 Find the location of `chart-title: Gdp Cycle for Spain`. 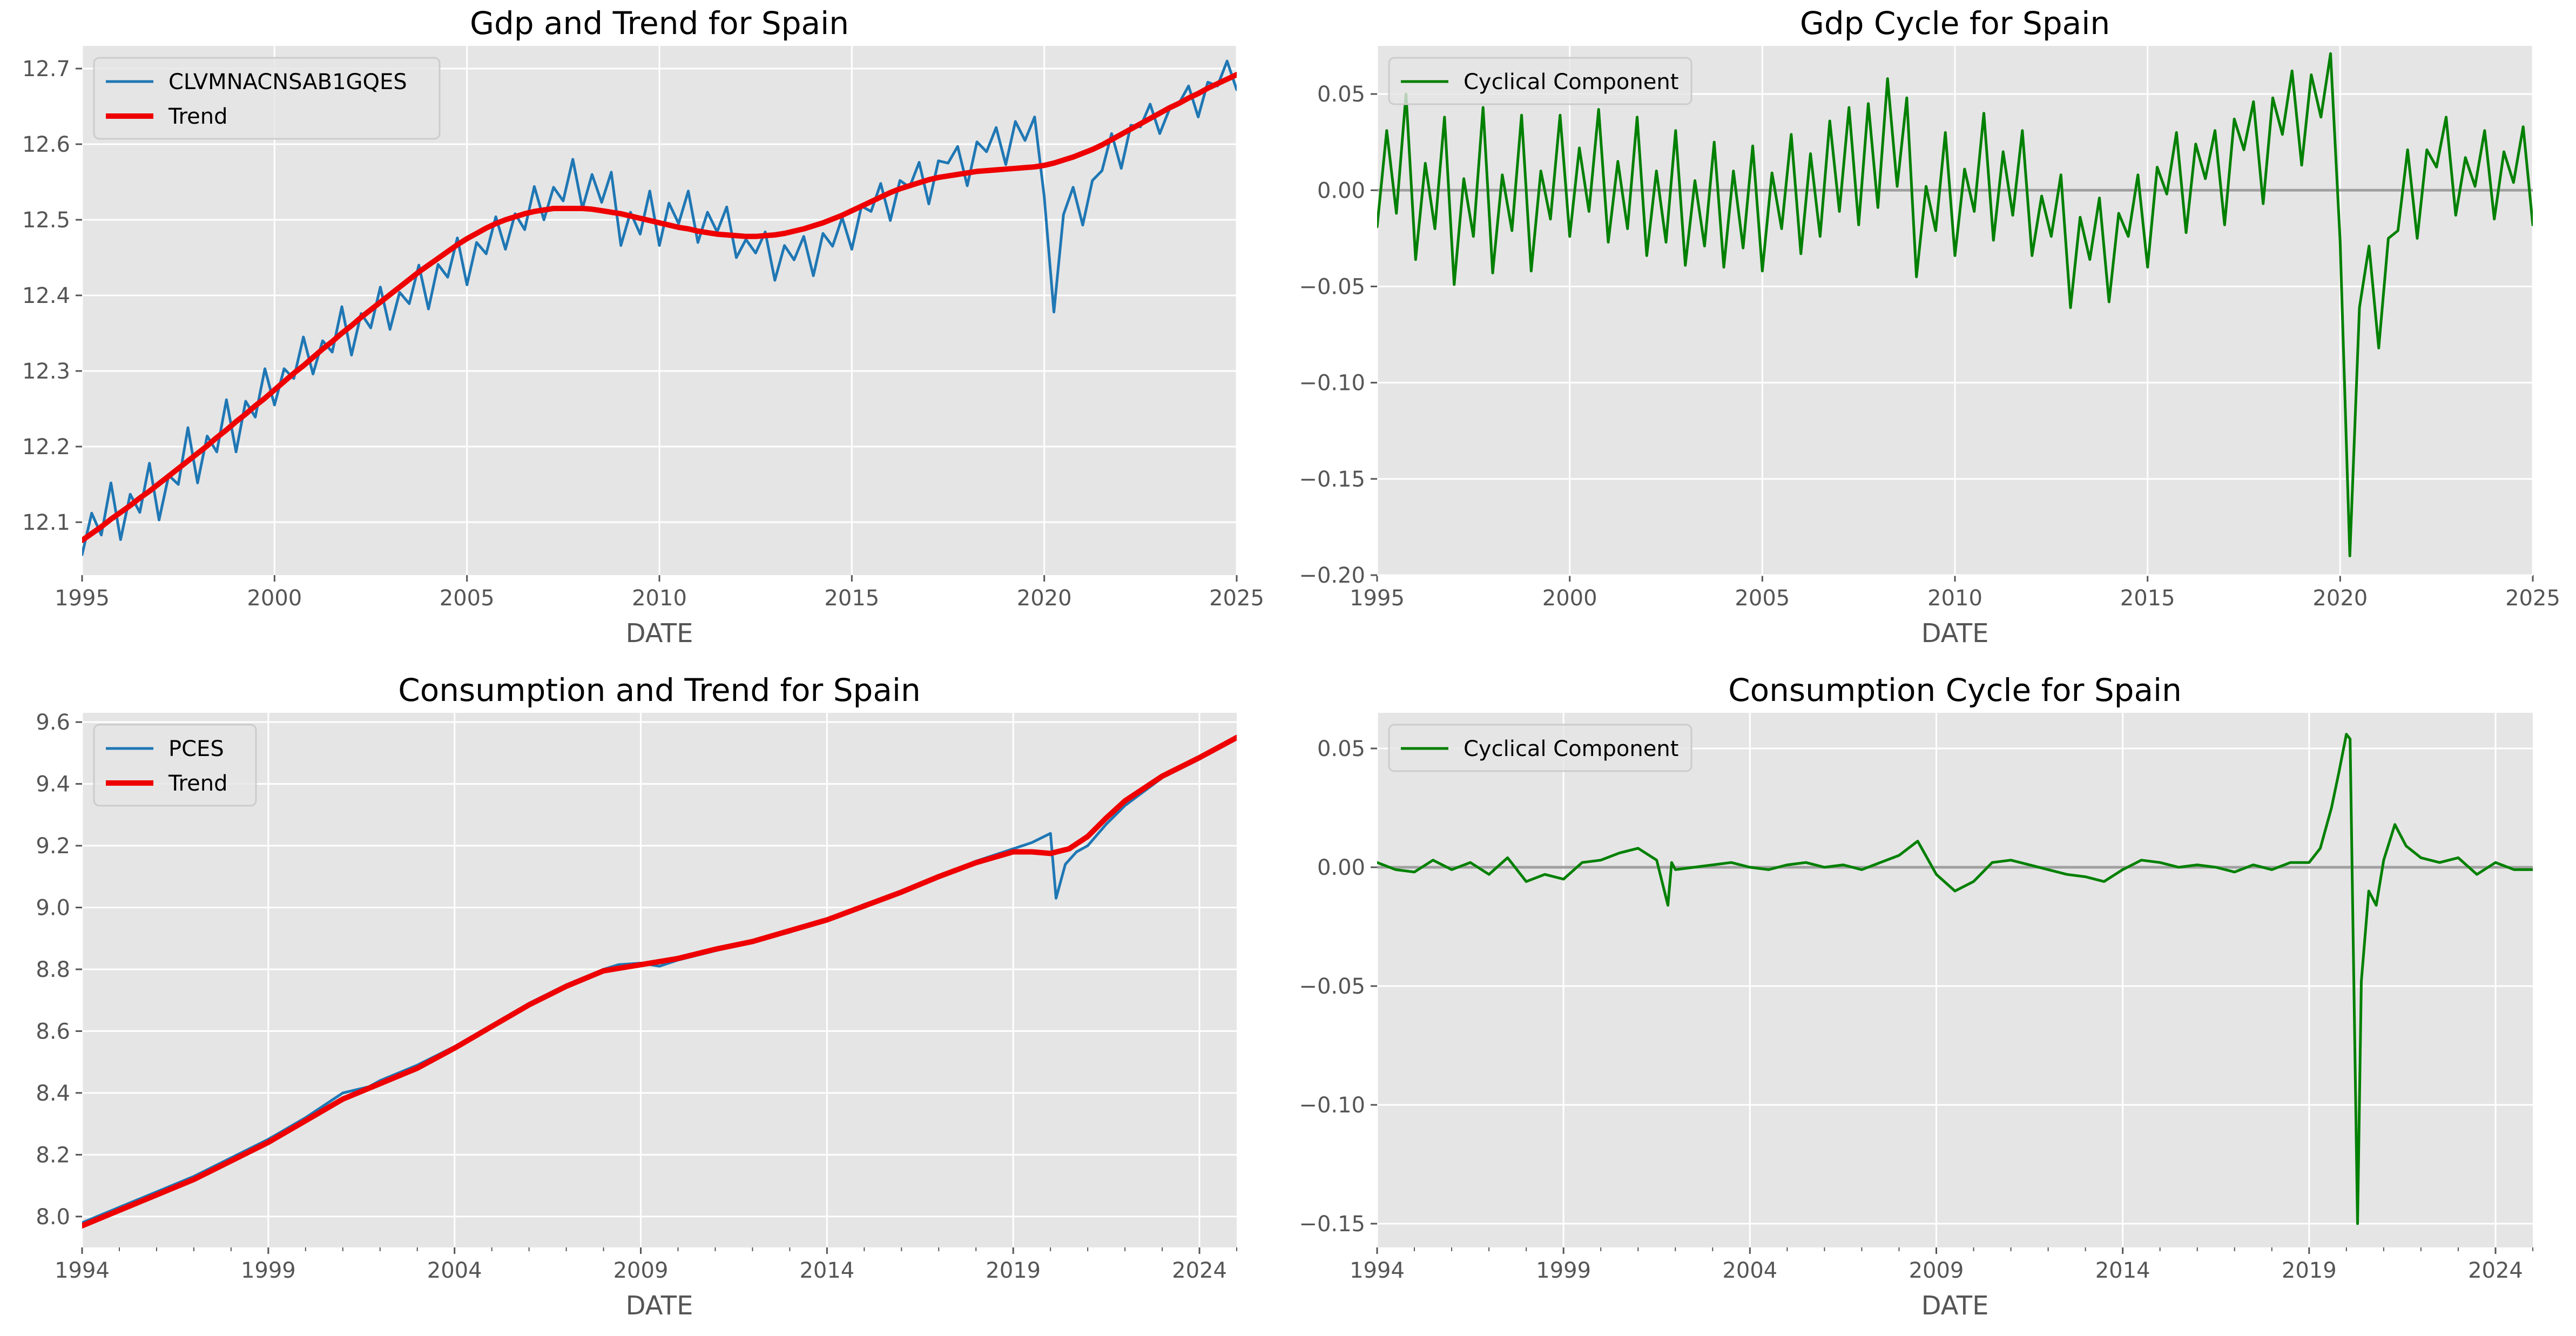

chart-title: Gdp Cycle for Spain is located at coordinates (1955, 23).